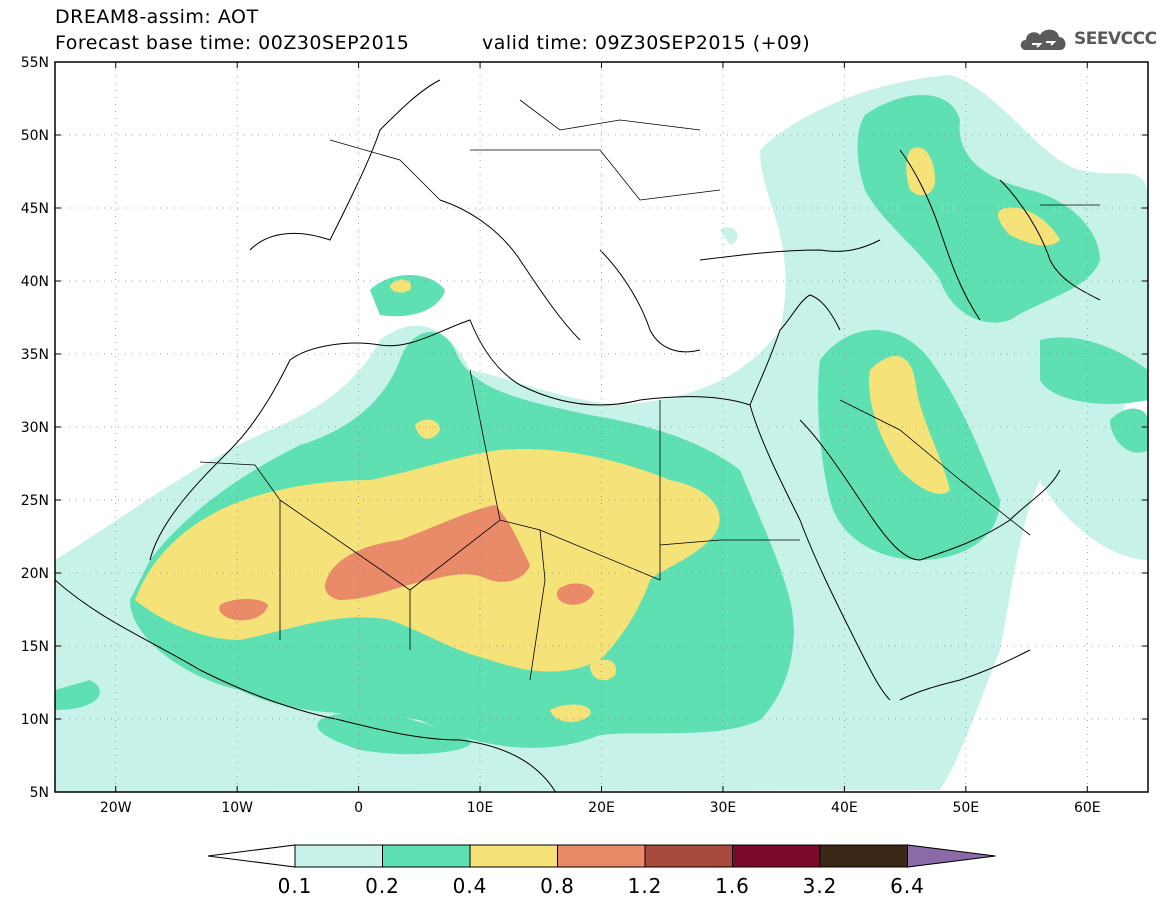  I want to click on color-bar-labels: 0.1 0.2 0.4 0.8 1.2 1.6 3.2 6.4, so click(601, 886).